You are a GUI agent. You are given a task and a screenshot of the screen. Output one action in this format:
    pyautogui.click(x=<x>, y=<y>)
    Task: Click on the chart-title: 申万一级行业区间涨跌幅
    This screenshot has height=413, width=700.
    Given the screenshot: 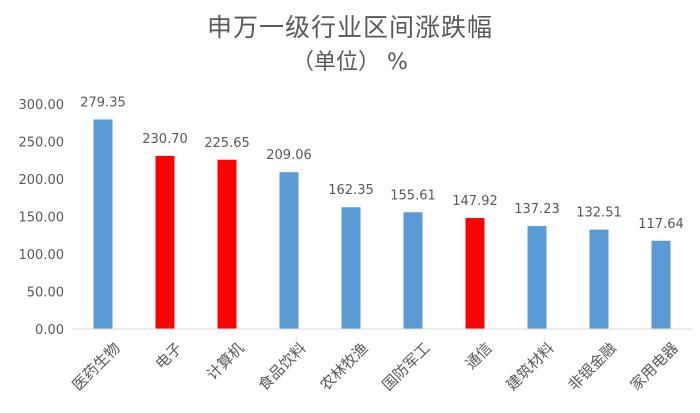 What is the action you would take?
    pyautogui.click(x=349, y=27)
    